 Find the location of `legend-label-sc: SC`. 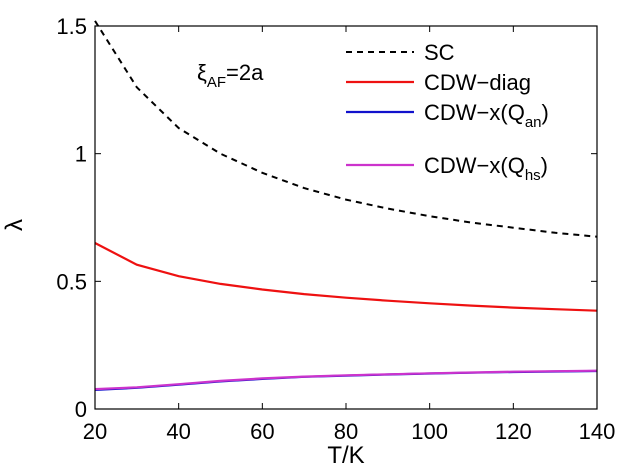

legend-label-sc: SC is located at coordinates (439, 52).